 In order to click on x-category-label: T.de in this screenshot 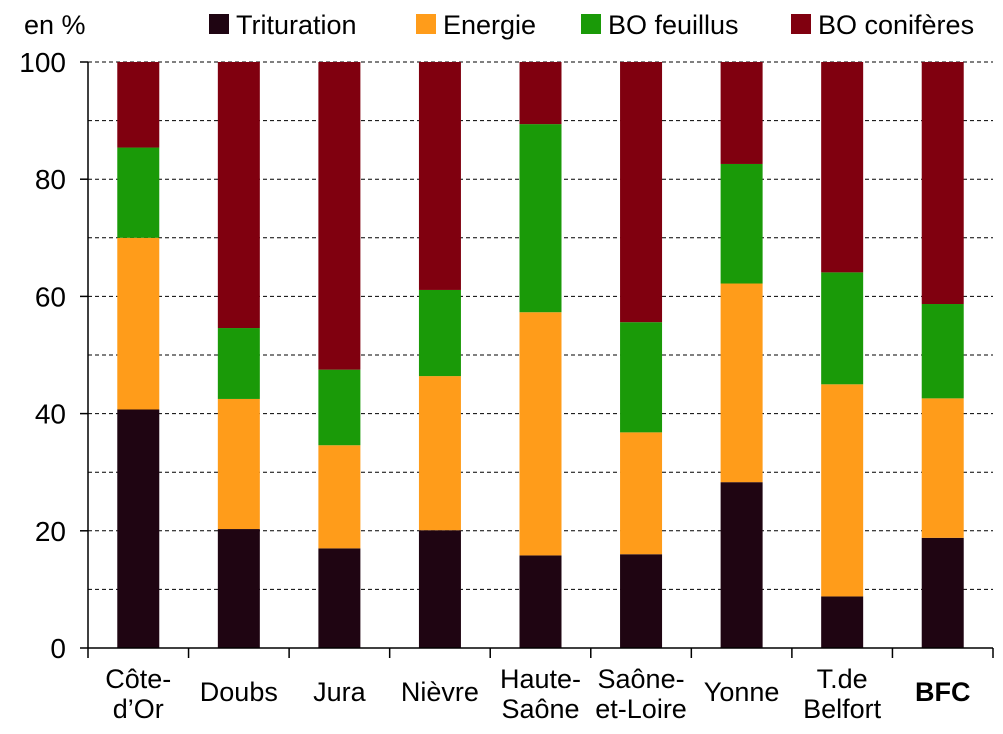, I will do `click(842, 679)`.